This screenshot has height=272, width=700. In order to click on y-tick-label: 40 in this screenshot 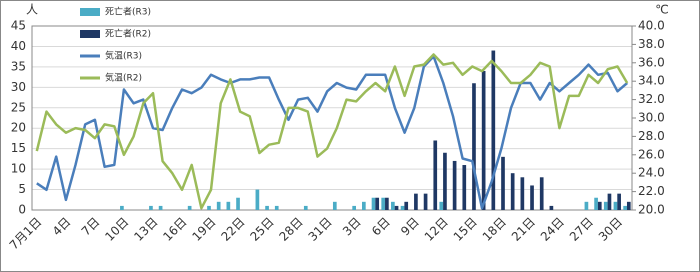, I will do `click(18, 46)`.